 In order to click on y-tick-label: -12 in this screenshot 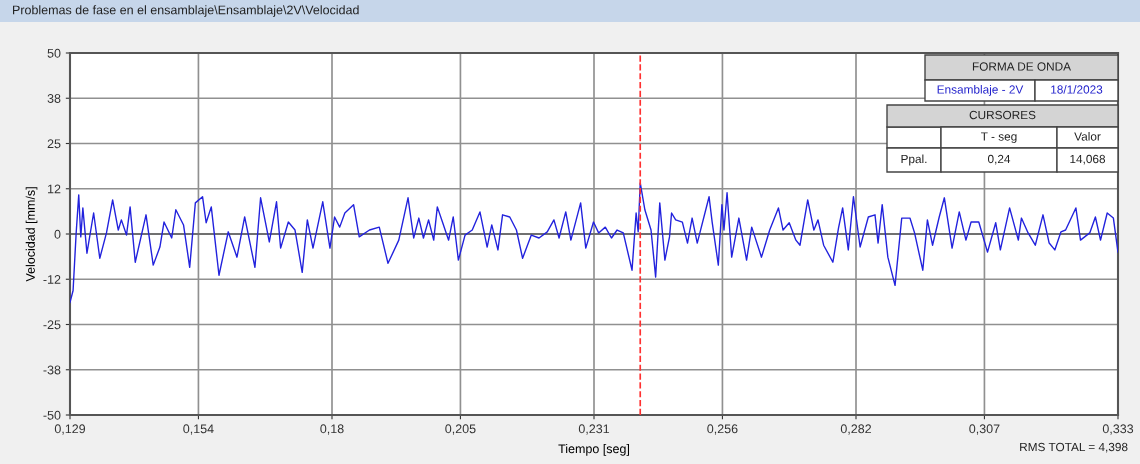, I will do `click(52, 279)`.